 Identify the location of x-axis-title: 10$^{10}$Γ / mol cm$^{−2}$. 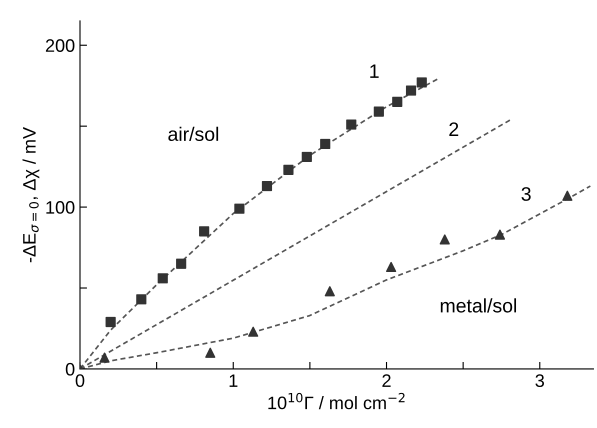
(336, 401).